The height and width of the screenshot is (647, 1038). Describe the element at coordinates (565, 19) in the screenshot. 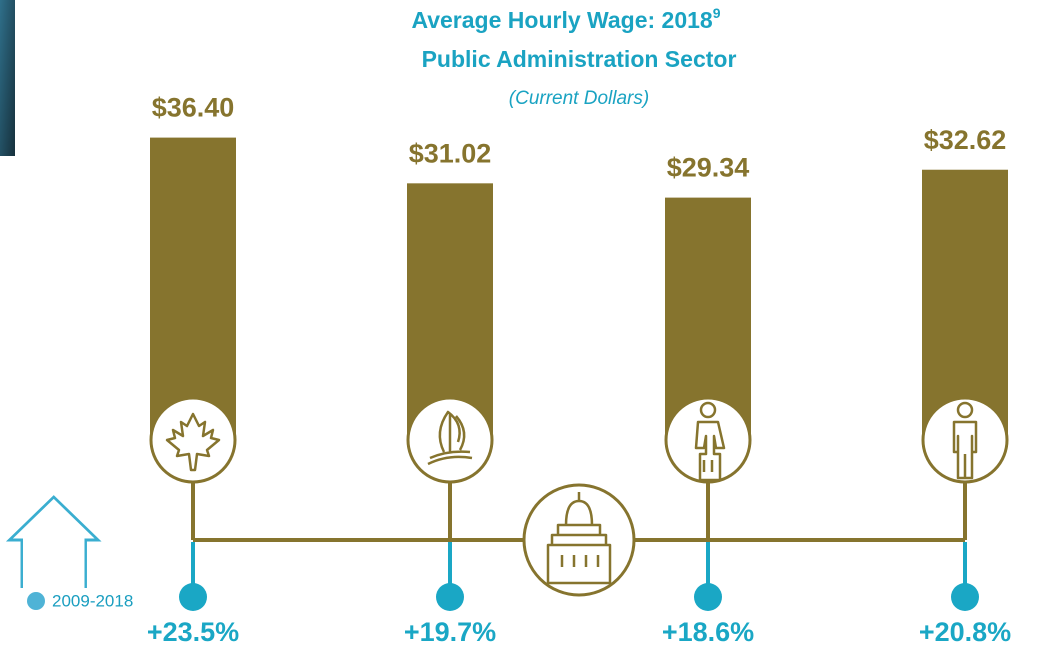

I see `chart-title: Average Hourly Wage: 20189` at that location.